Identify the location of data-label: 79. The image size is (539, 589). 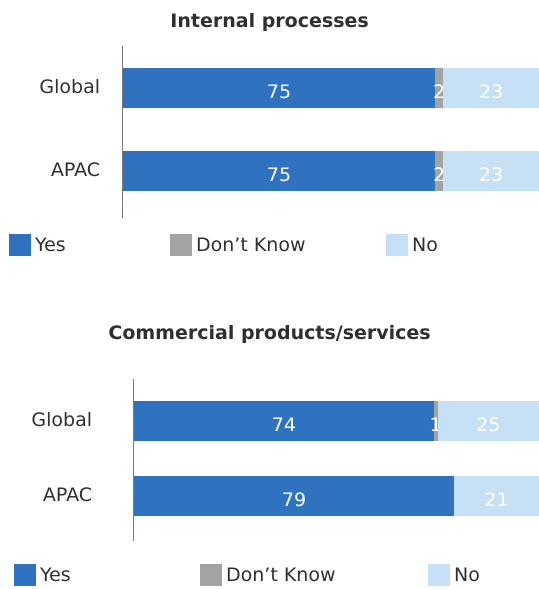
(294, 500).